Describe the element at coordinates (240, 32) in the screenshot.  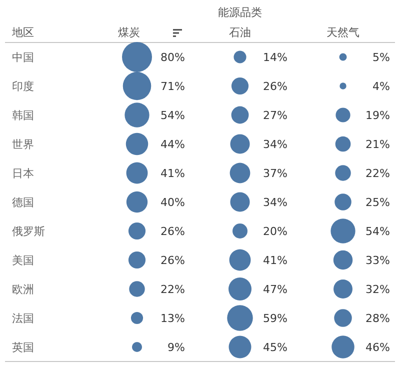
I see `x-tick-label: 石油` at that location.